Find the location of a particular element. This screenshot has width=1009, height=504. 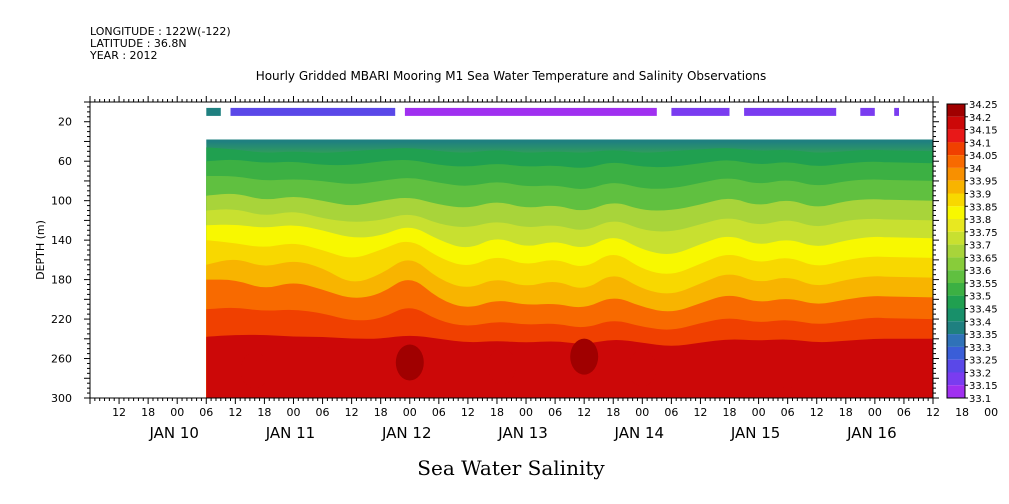

colorbar-label: 33.4 is located at coordinates (980, 322).